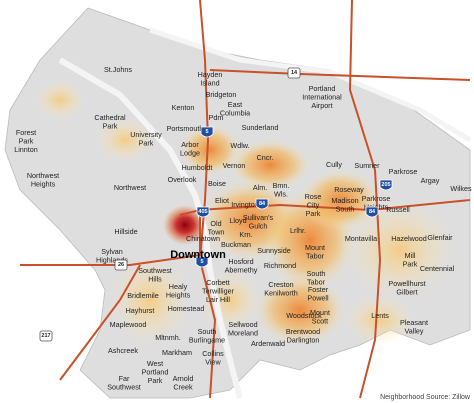  What do you see at coordinates (414, 322) in the screenshot?
I see `label-line: Pleasant` at bounding box center [414, 322].